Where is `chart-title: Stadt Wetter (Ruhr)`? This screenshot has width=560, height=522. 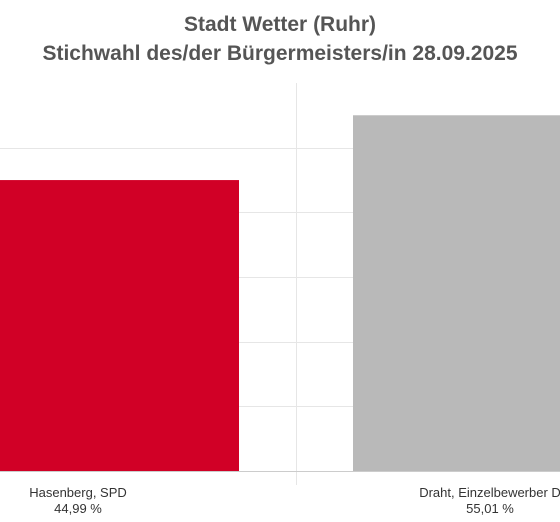
chart-title: Stadt Wetter (Ruhr) is located at coordinates (280, 24).